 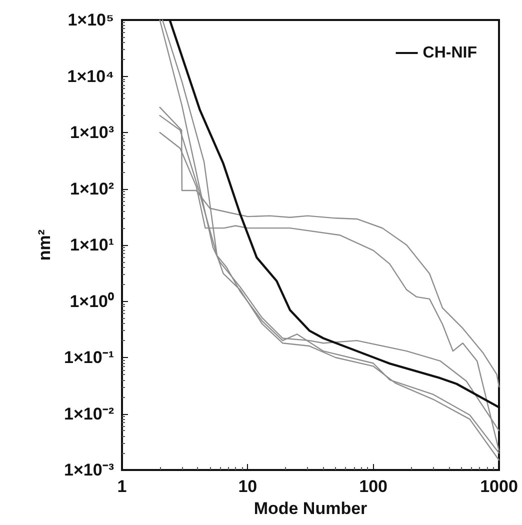 What do you see at coordinates (90, 76) in the screenshot?
I see `y-tick-label: 1×10⁴` at bounding box center [90, 76].